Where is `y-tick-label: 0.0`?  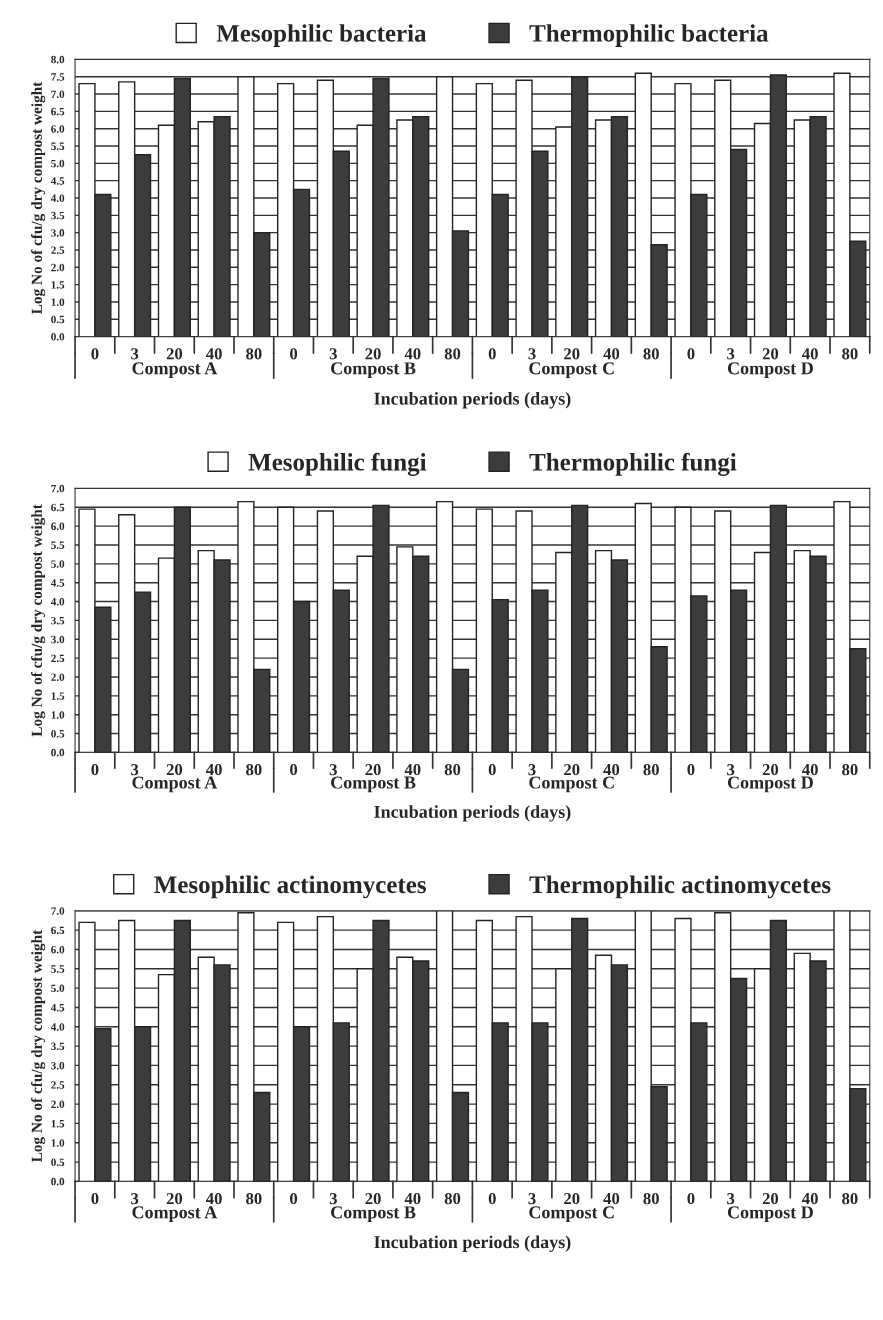
y-tick-label: 0.0 is located at coordinates (58, 337).